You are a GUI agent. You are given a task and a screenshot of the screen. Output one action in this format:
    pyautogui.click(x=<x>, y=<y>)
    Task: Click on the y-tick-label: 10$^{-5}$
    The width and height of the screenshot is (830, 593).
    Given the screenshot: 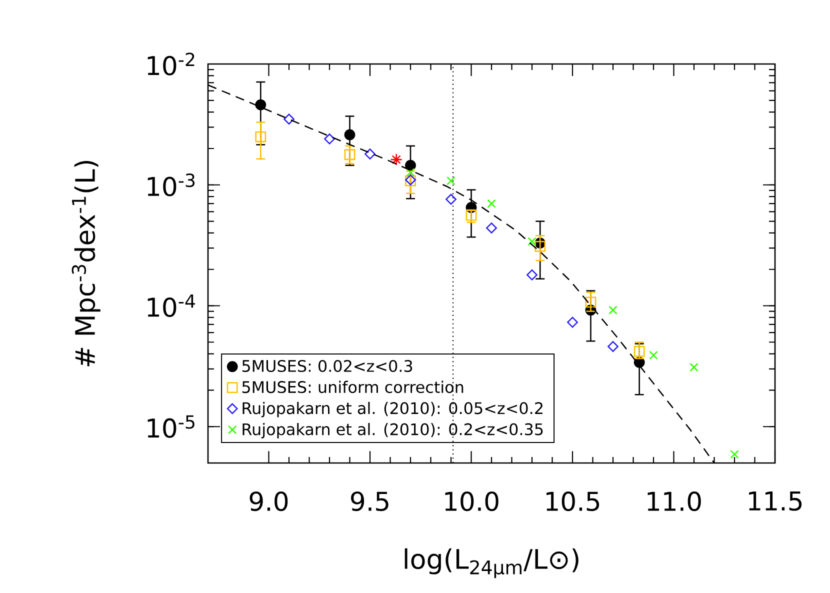 What is the action you would take?
    pyautogui.click(x=171, y=426)
    